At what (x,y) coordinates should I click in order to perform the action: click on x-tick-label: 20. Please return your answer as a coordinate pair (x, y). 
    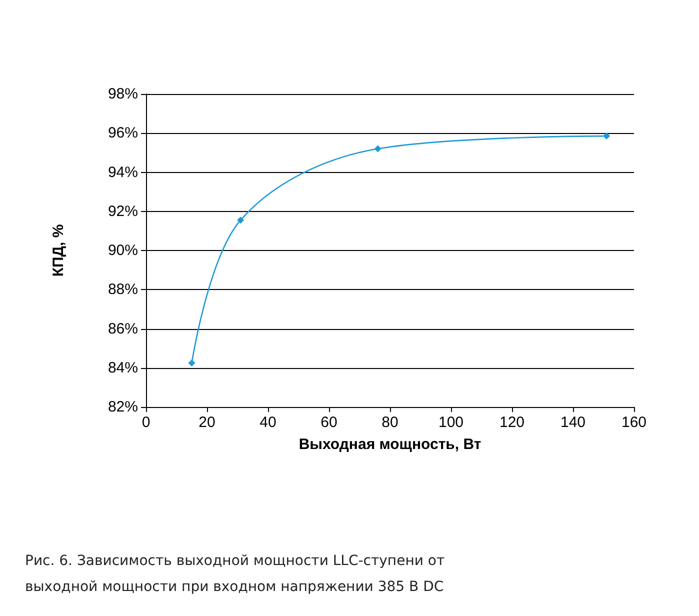
    Looking at the image, I should click on (207, 422).